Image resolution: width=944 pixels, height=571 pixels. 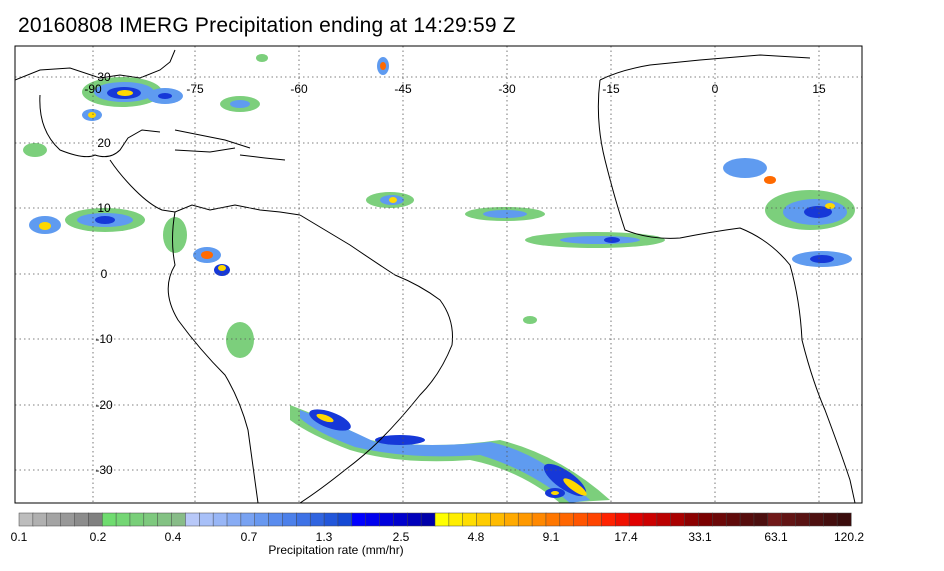 What do you see at coordinates (93, 89) in the screenshot?
I see `lon-label: -90` at bounding box center [93, 89].